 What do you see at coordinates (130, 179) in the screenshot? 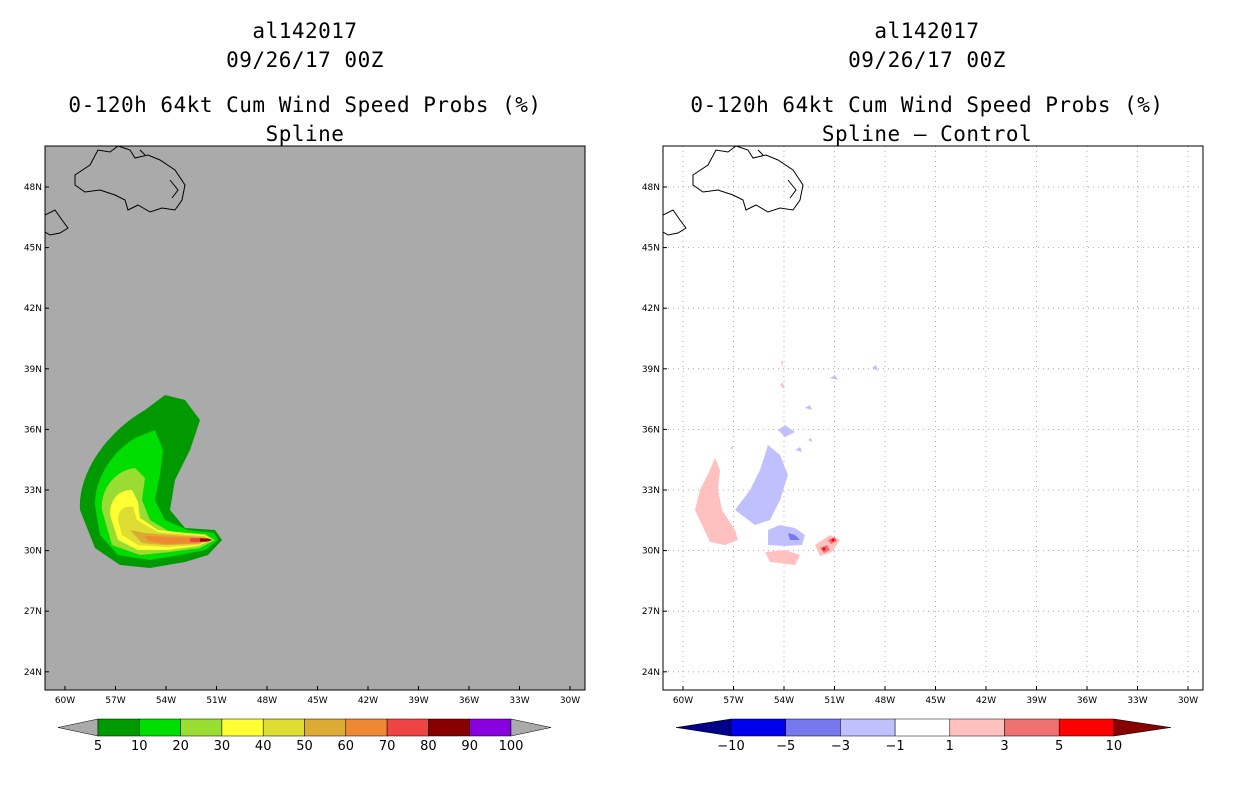
I see `newfoundland-coastline` at bounding box center [130, 179].